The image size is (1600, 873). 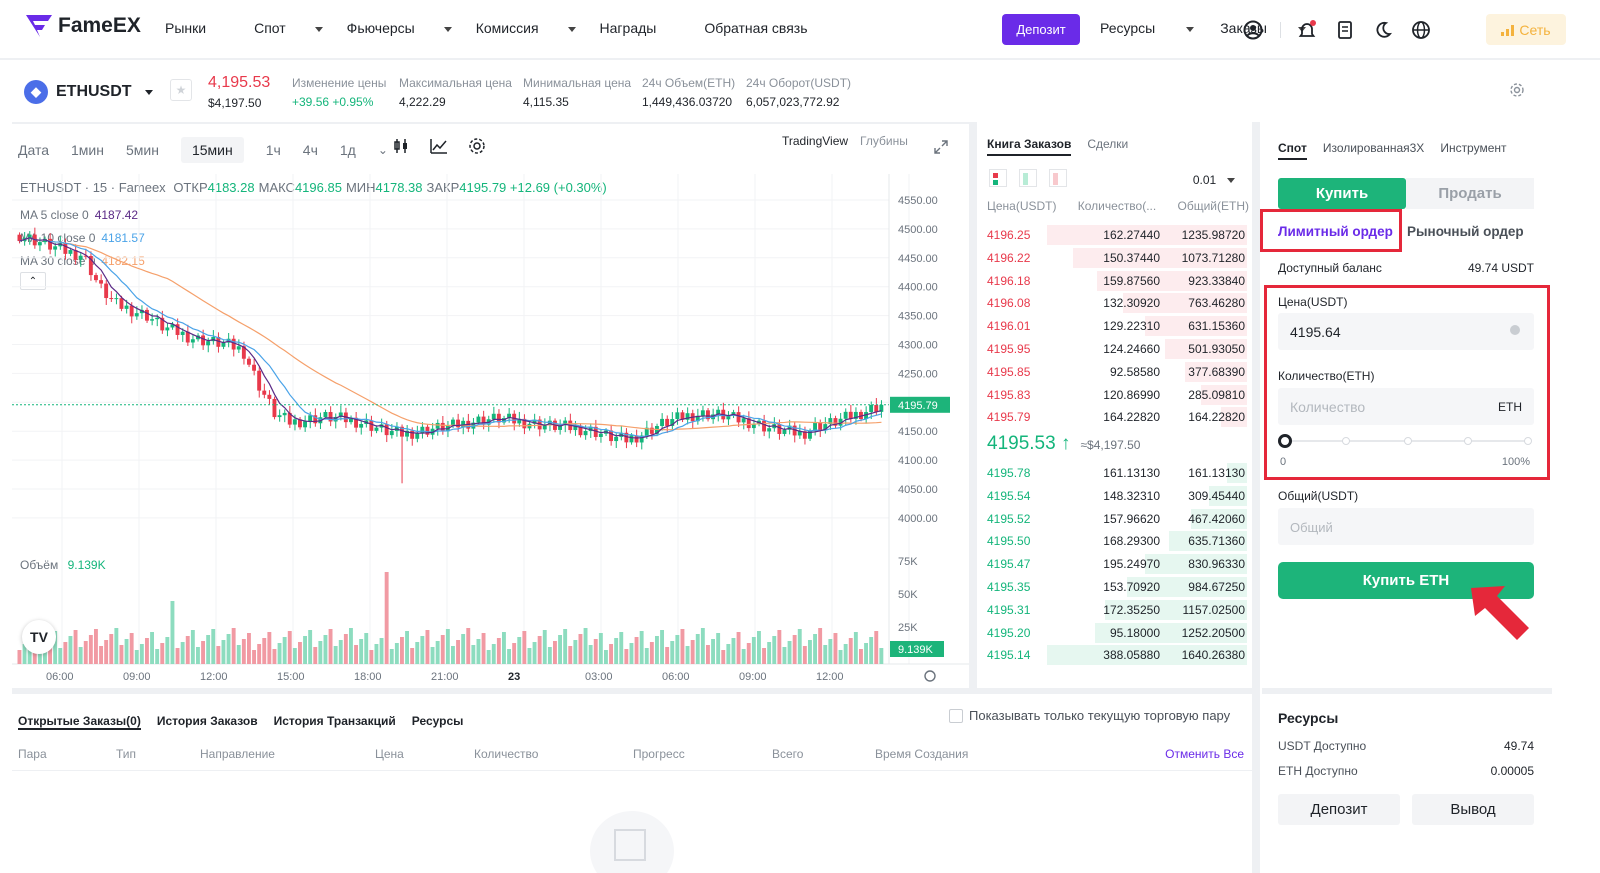 I want to click on orders-tab-2: История Транзакций, so click(x=334, y=721).